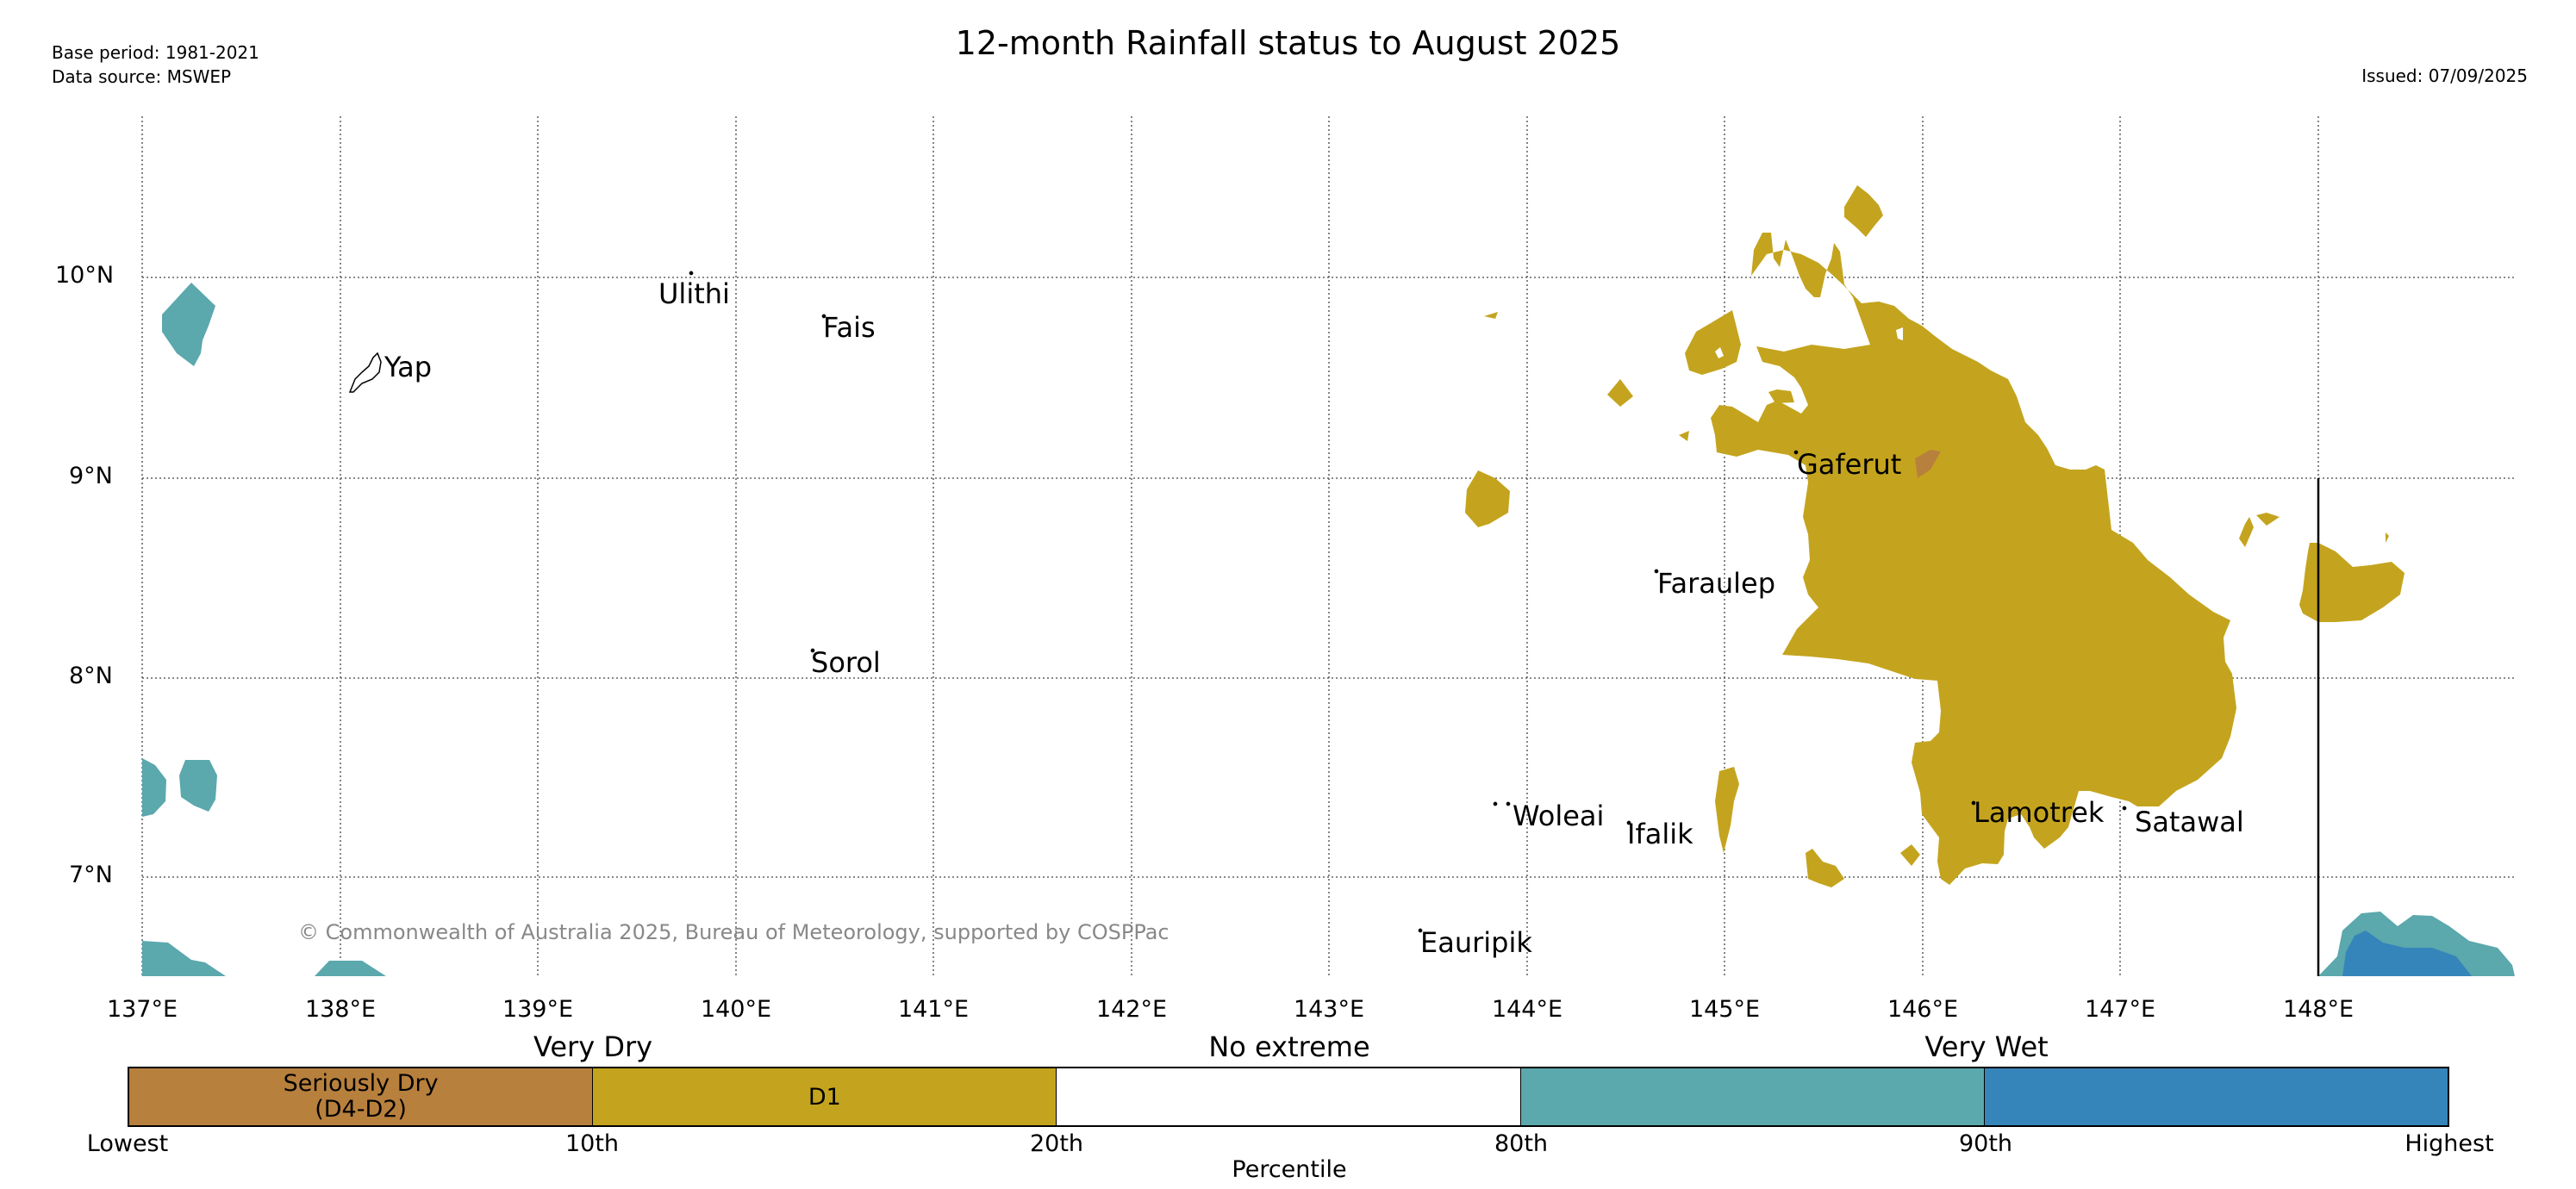 The height and width of the screenshot is (1189, 2576). I want to click on lon-tick-label: 141°E, so click(933, 1010).